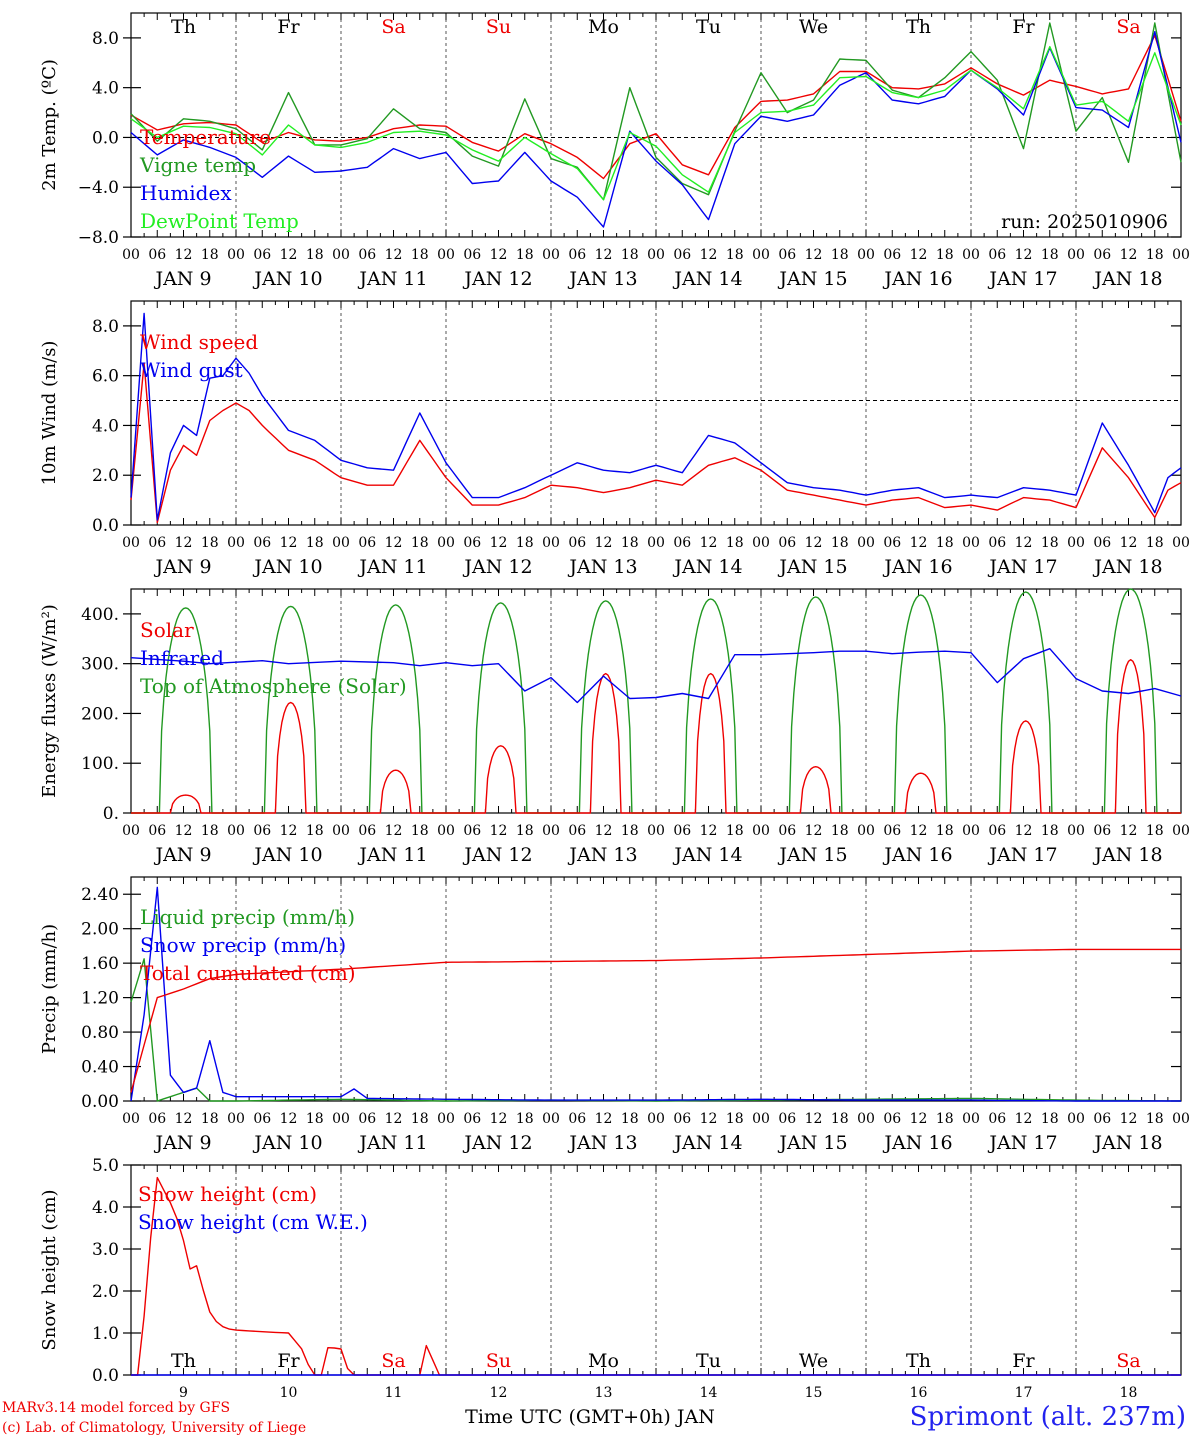 The width and height of the screenshot is (1194, 1440). What do you see at coordinates (1128, 27) in the screenshot?
I see `weekday-label: Sa` at bounding box center [1128, 27].